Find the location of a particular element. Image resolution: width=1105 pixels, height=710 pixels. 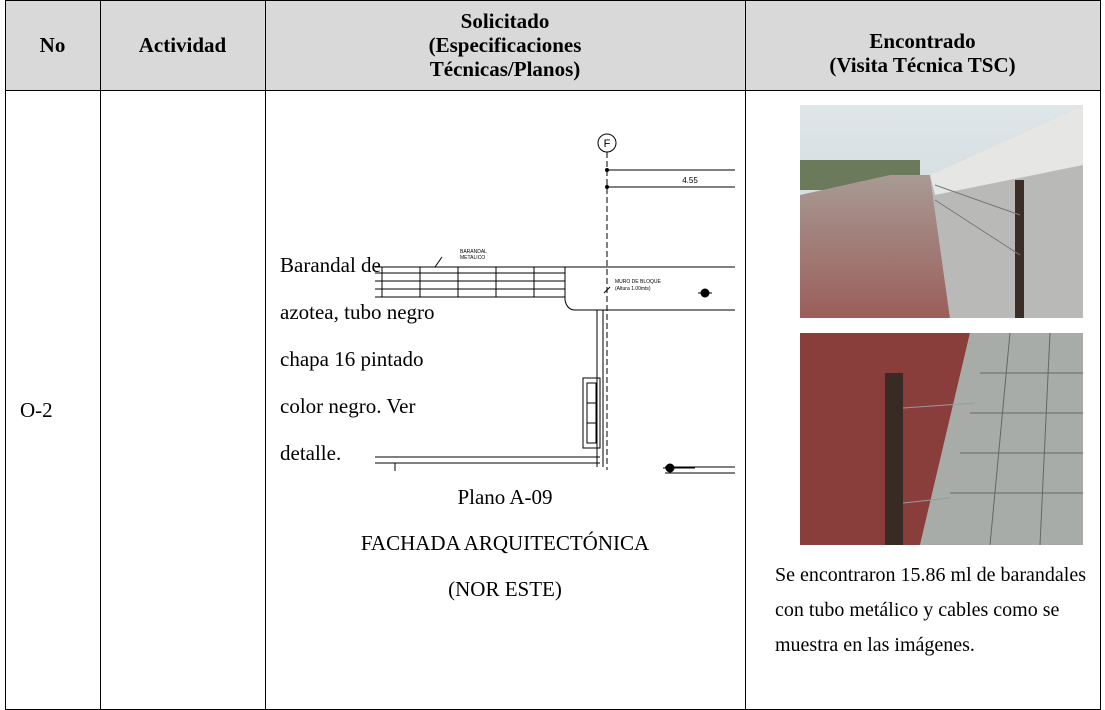

header-text: Actividad is located at coordinates (182, 45).